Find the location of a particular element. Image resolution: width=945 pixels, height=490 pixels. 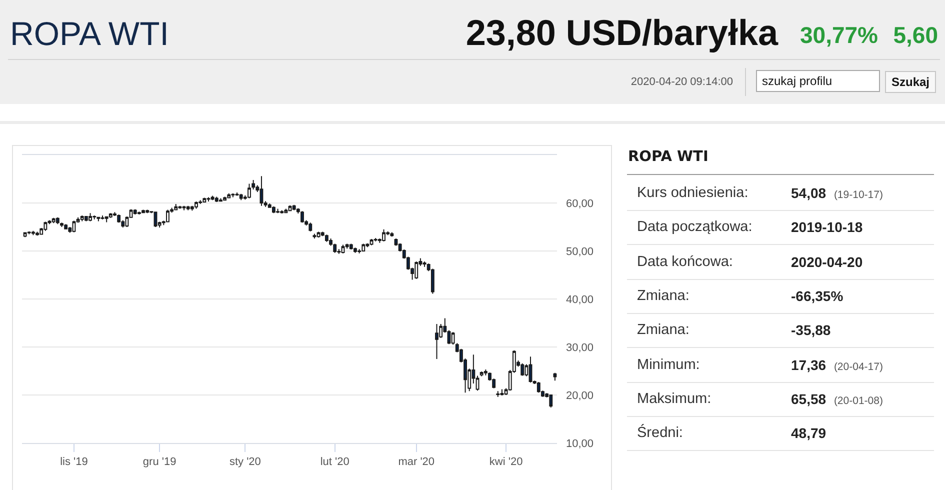

search-button: Szukaj is located at coordinates (910, 82).